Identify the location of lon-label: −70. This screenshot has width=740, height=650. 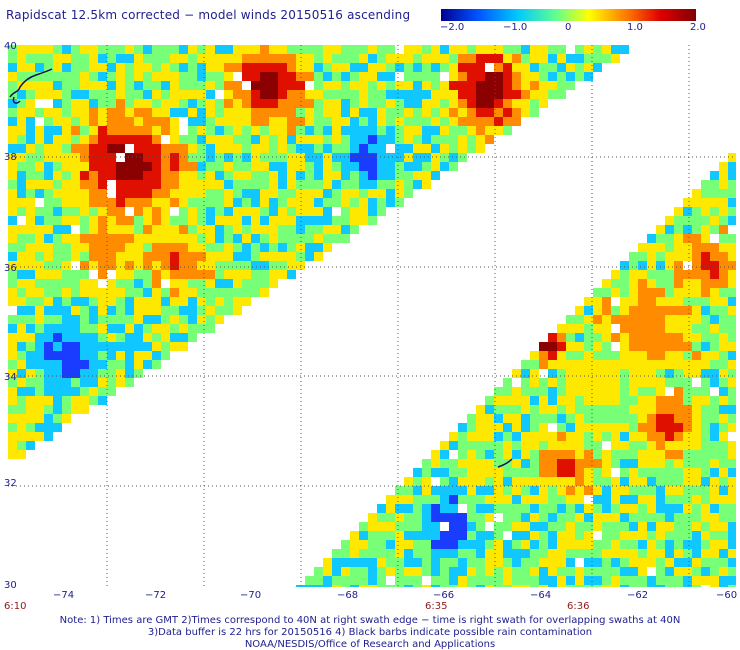
(251, 595).